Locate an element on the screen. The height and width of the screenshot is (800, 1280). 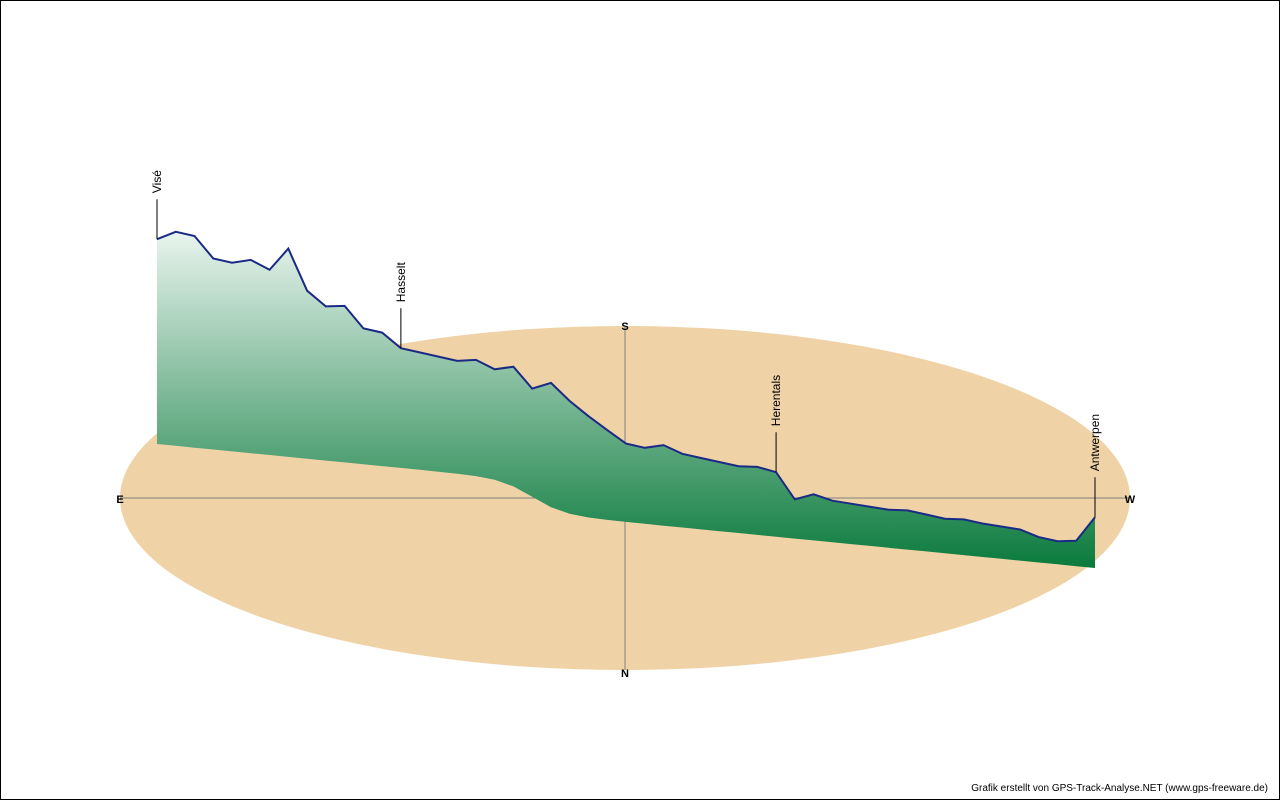
compass-west-label: W is located at coordinates (1130, 500).